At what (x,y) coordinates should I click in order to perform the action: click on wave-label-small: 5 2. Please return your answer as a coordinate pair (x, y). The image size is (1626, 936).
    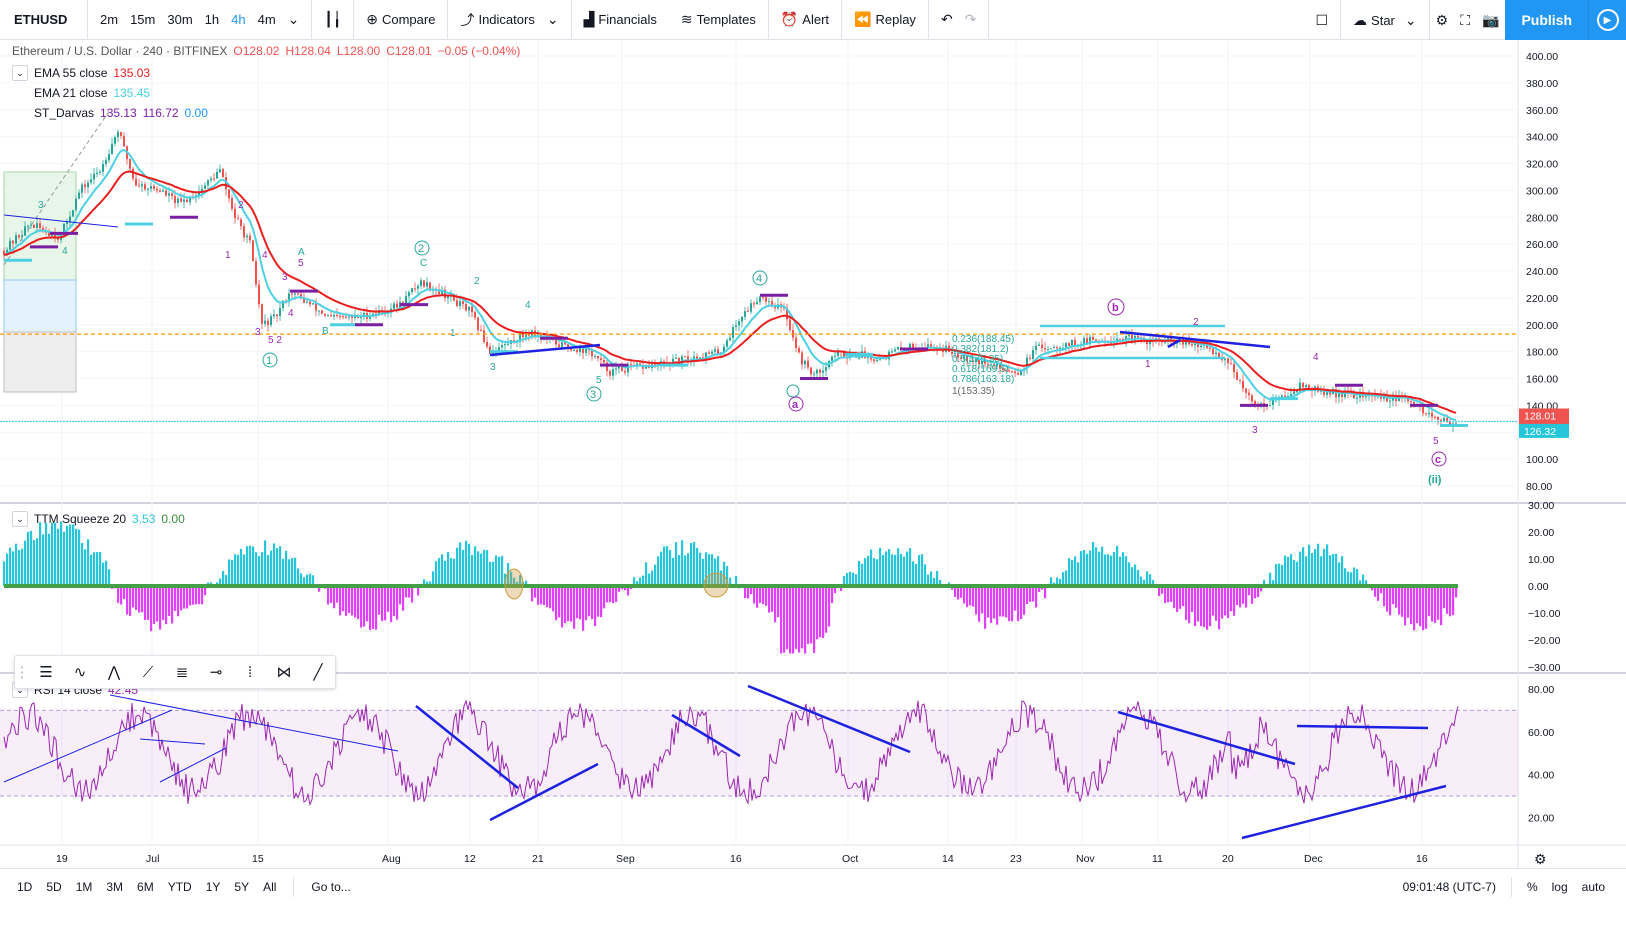
    Looking at the image, I should click on (275, 340).